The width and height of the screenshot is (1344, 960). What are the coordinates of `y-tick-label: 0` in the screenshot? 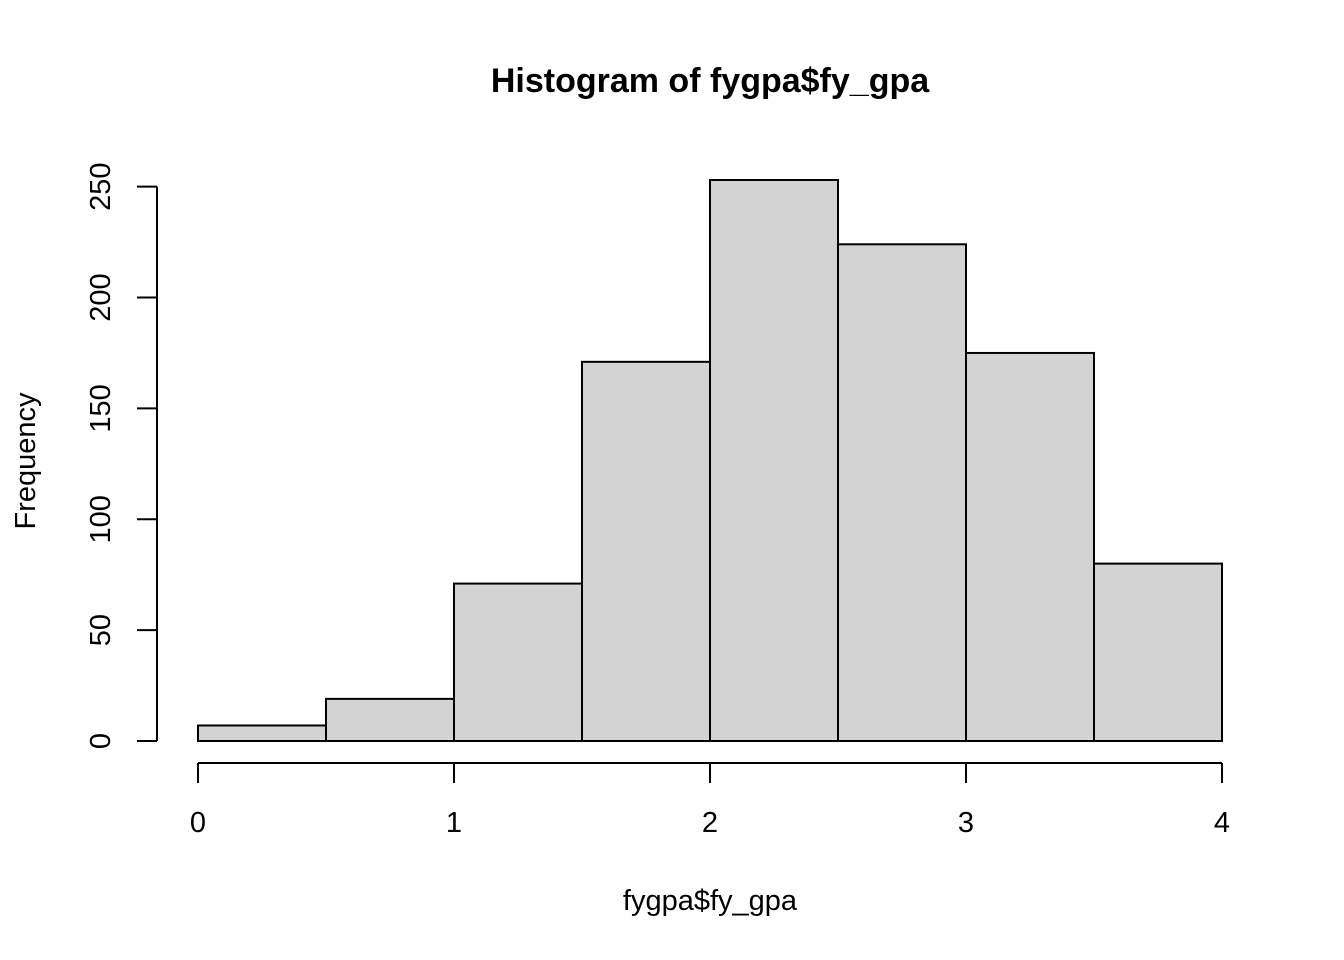 It's located at (101, 741).